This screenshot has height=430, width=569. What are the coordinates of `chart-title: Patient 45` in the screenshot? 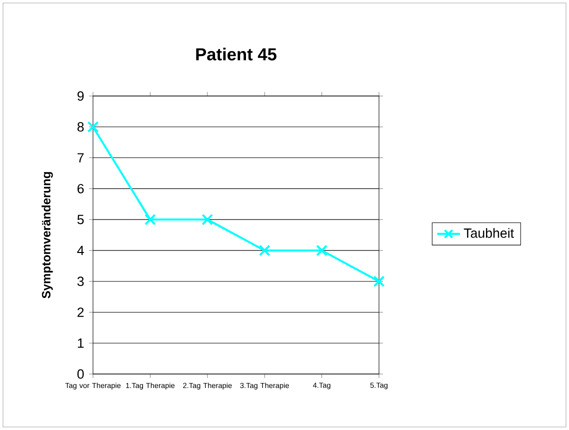 It's located at (236, 54).